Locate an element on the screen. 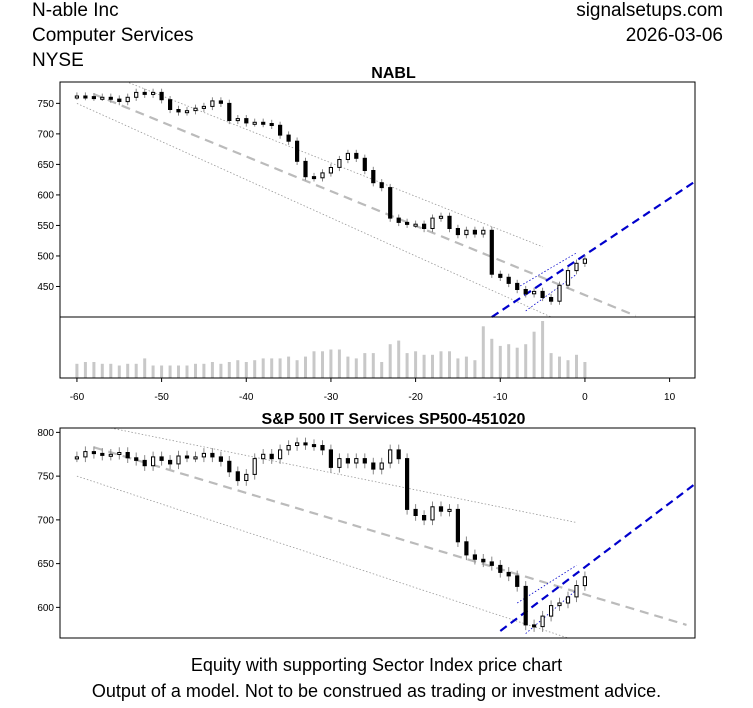 This screenshot has width=753, height=708. x-tick-label: -20 is located at coordinates (415, 397).